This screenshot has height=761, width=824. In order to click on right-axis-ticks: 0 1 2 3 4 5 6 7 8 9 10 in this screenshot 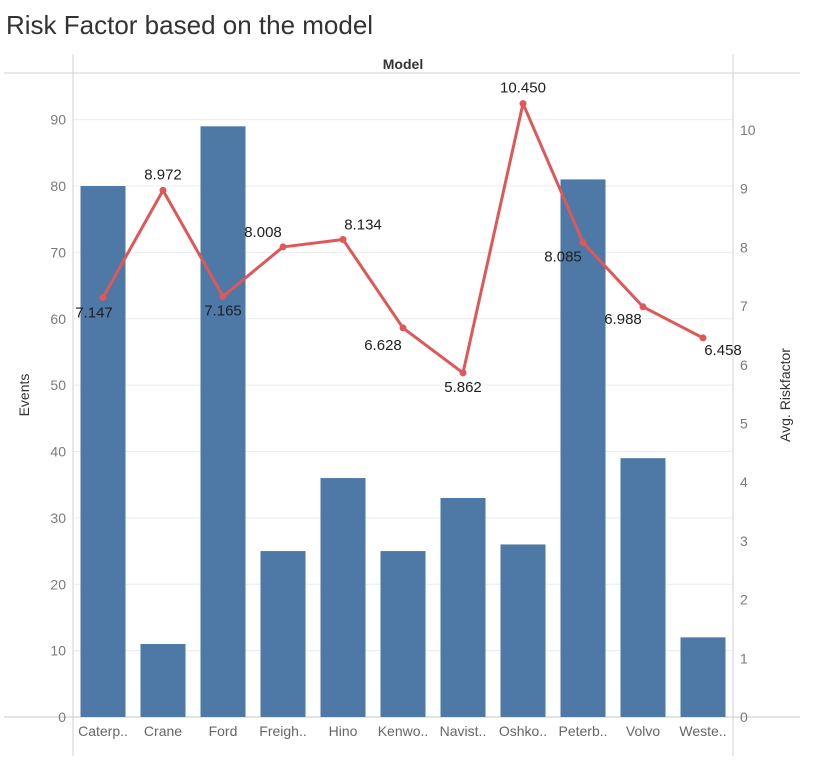, I will do `click(748, 423)`.